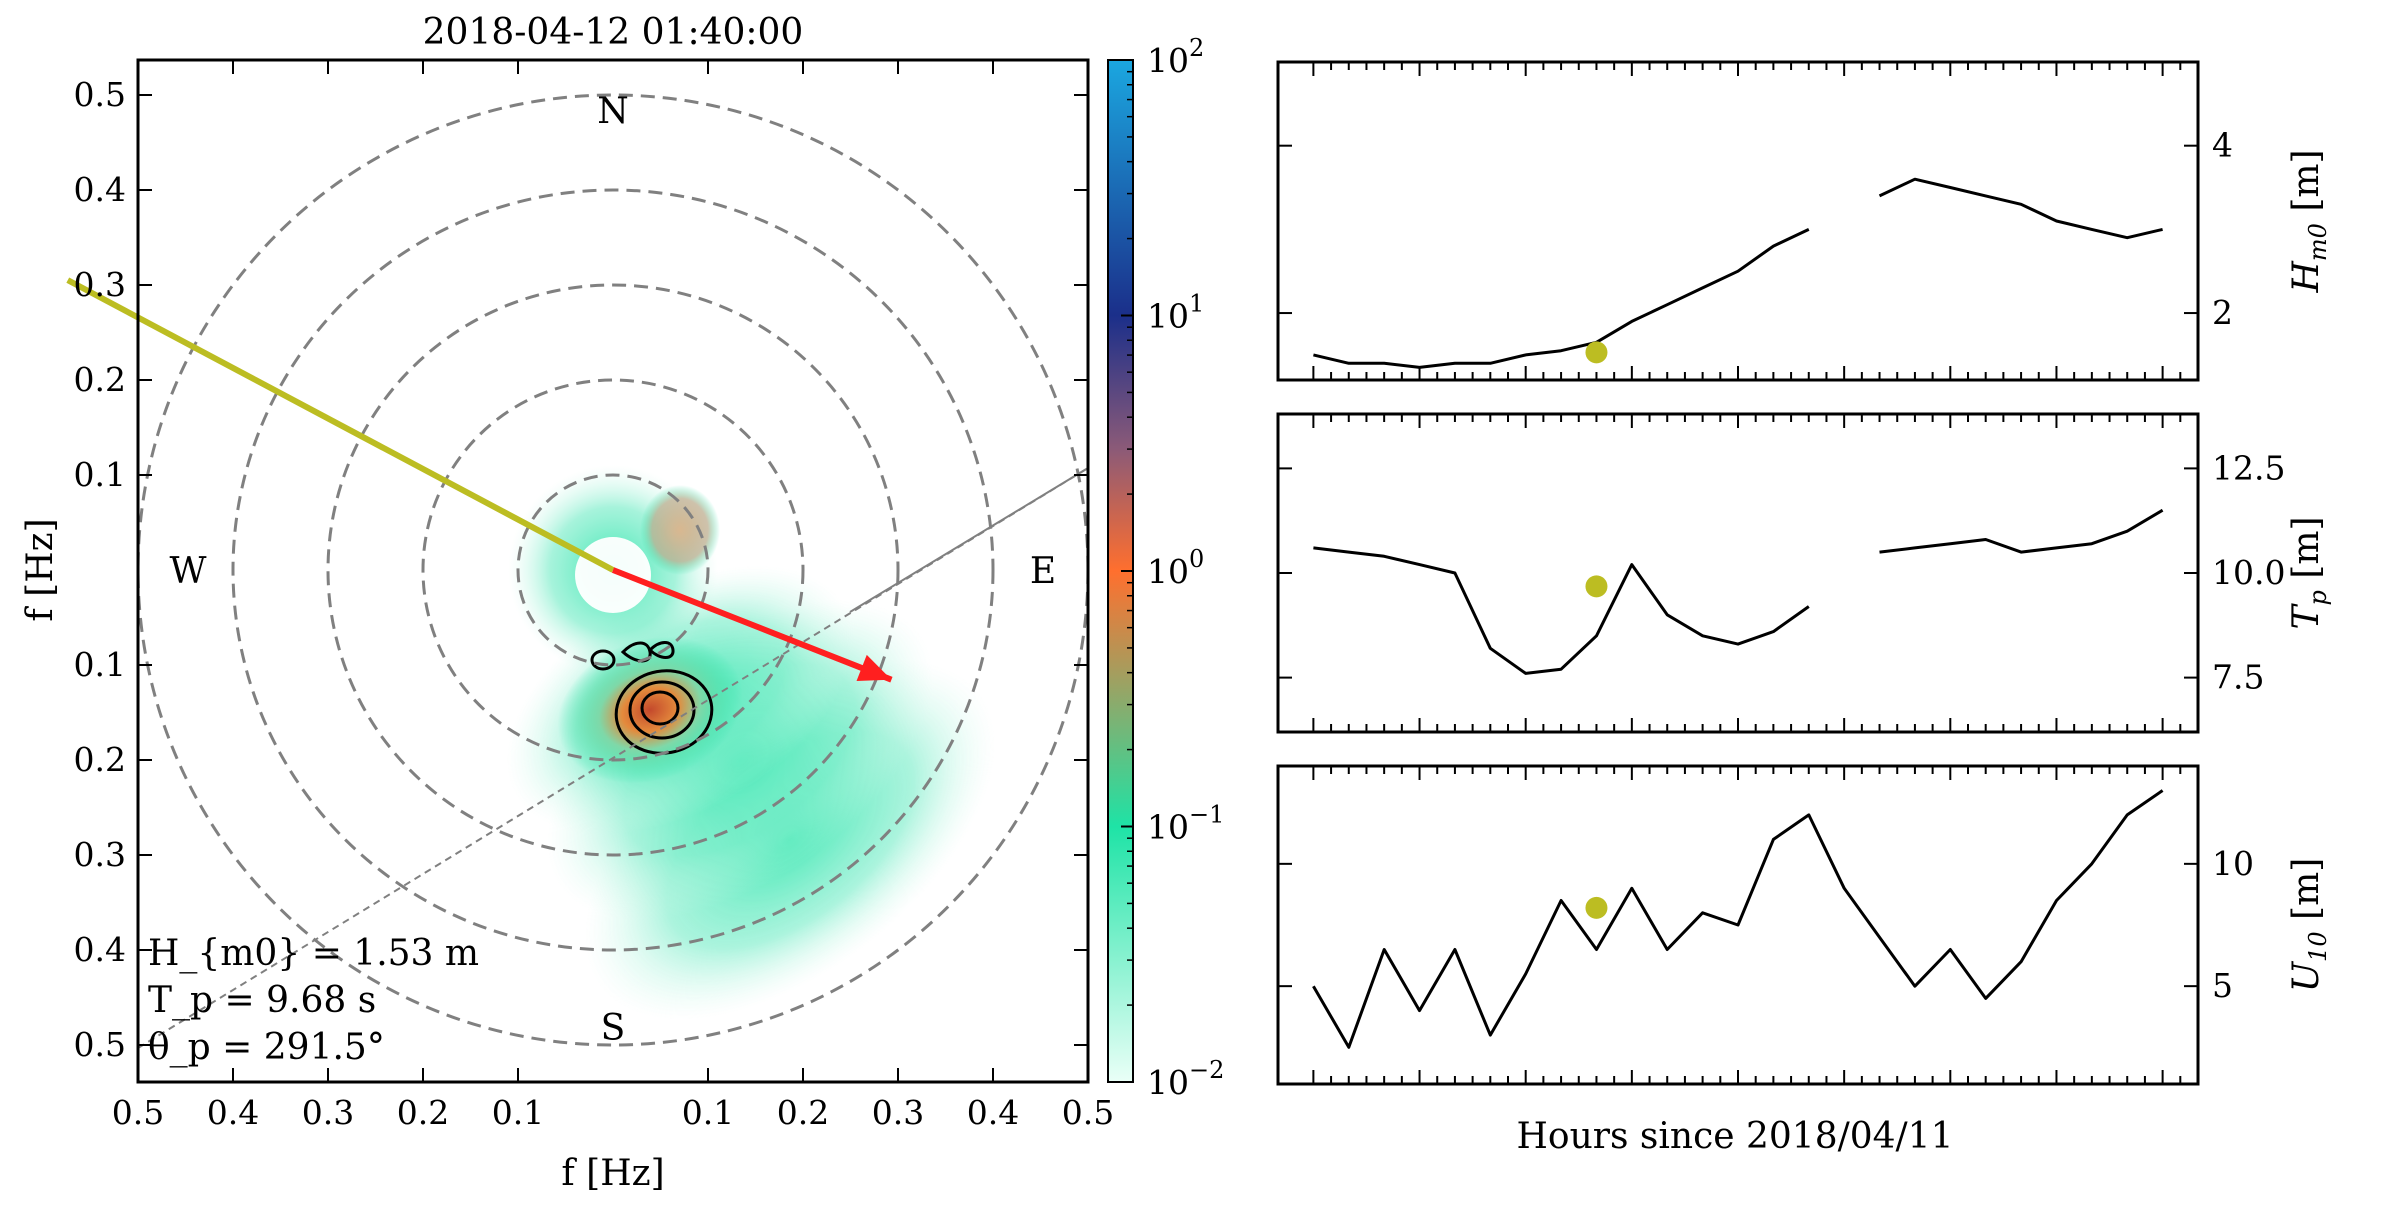  What do you see at coordinates (1735, 1136) in the screenshot?
I see `timeseries-xlabel: Hours since 2018/04/11` at bounding box center [1735, 1136].